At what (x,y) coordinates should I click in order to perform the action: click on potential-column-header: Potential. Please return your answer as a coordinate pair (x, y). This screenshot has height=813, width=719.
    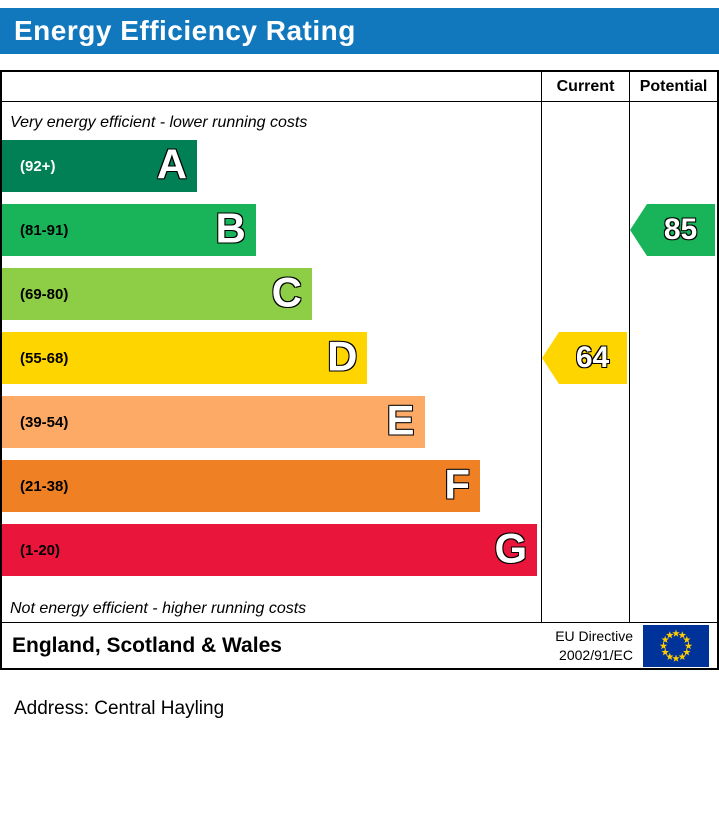
    Looking at the image, I should click on (673, 86).